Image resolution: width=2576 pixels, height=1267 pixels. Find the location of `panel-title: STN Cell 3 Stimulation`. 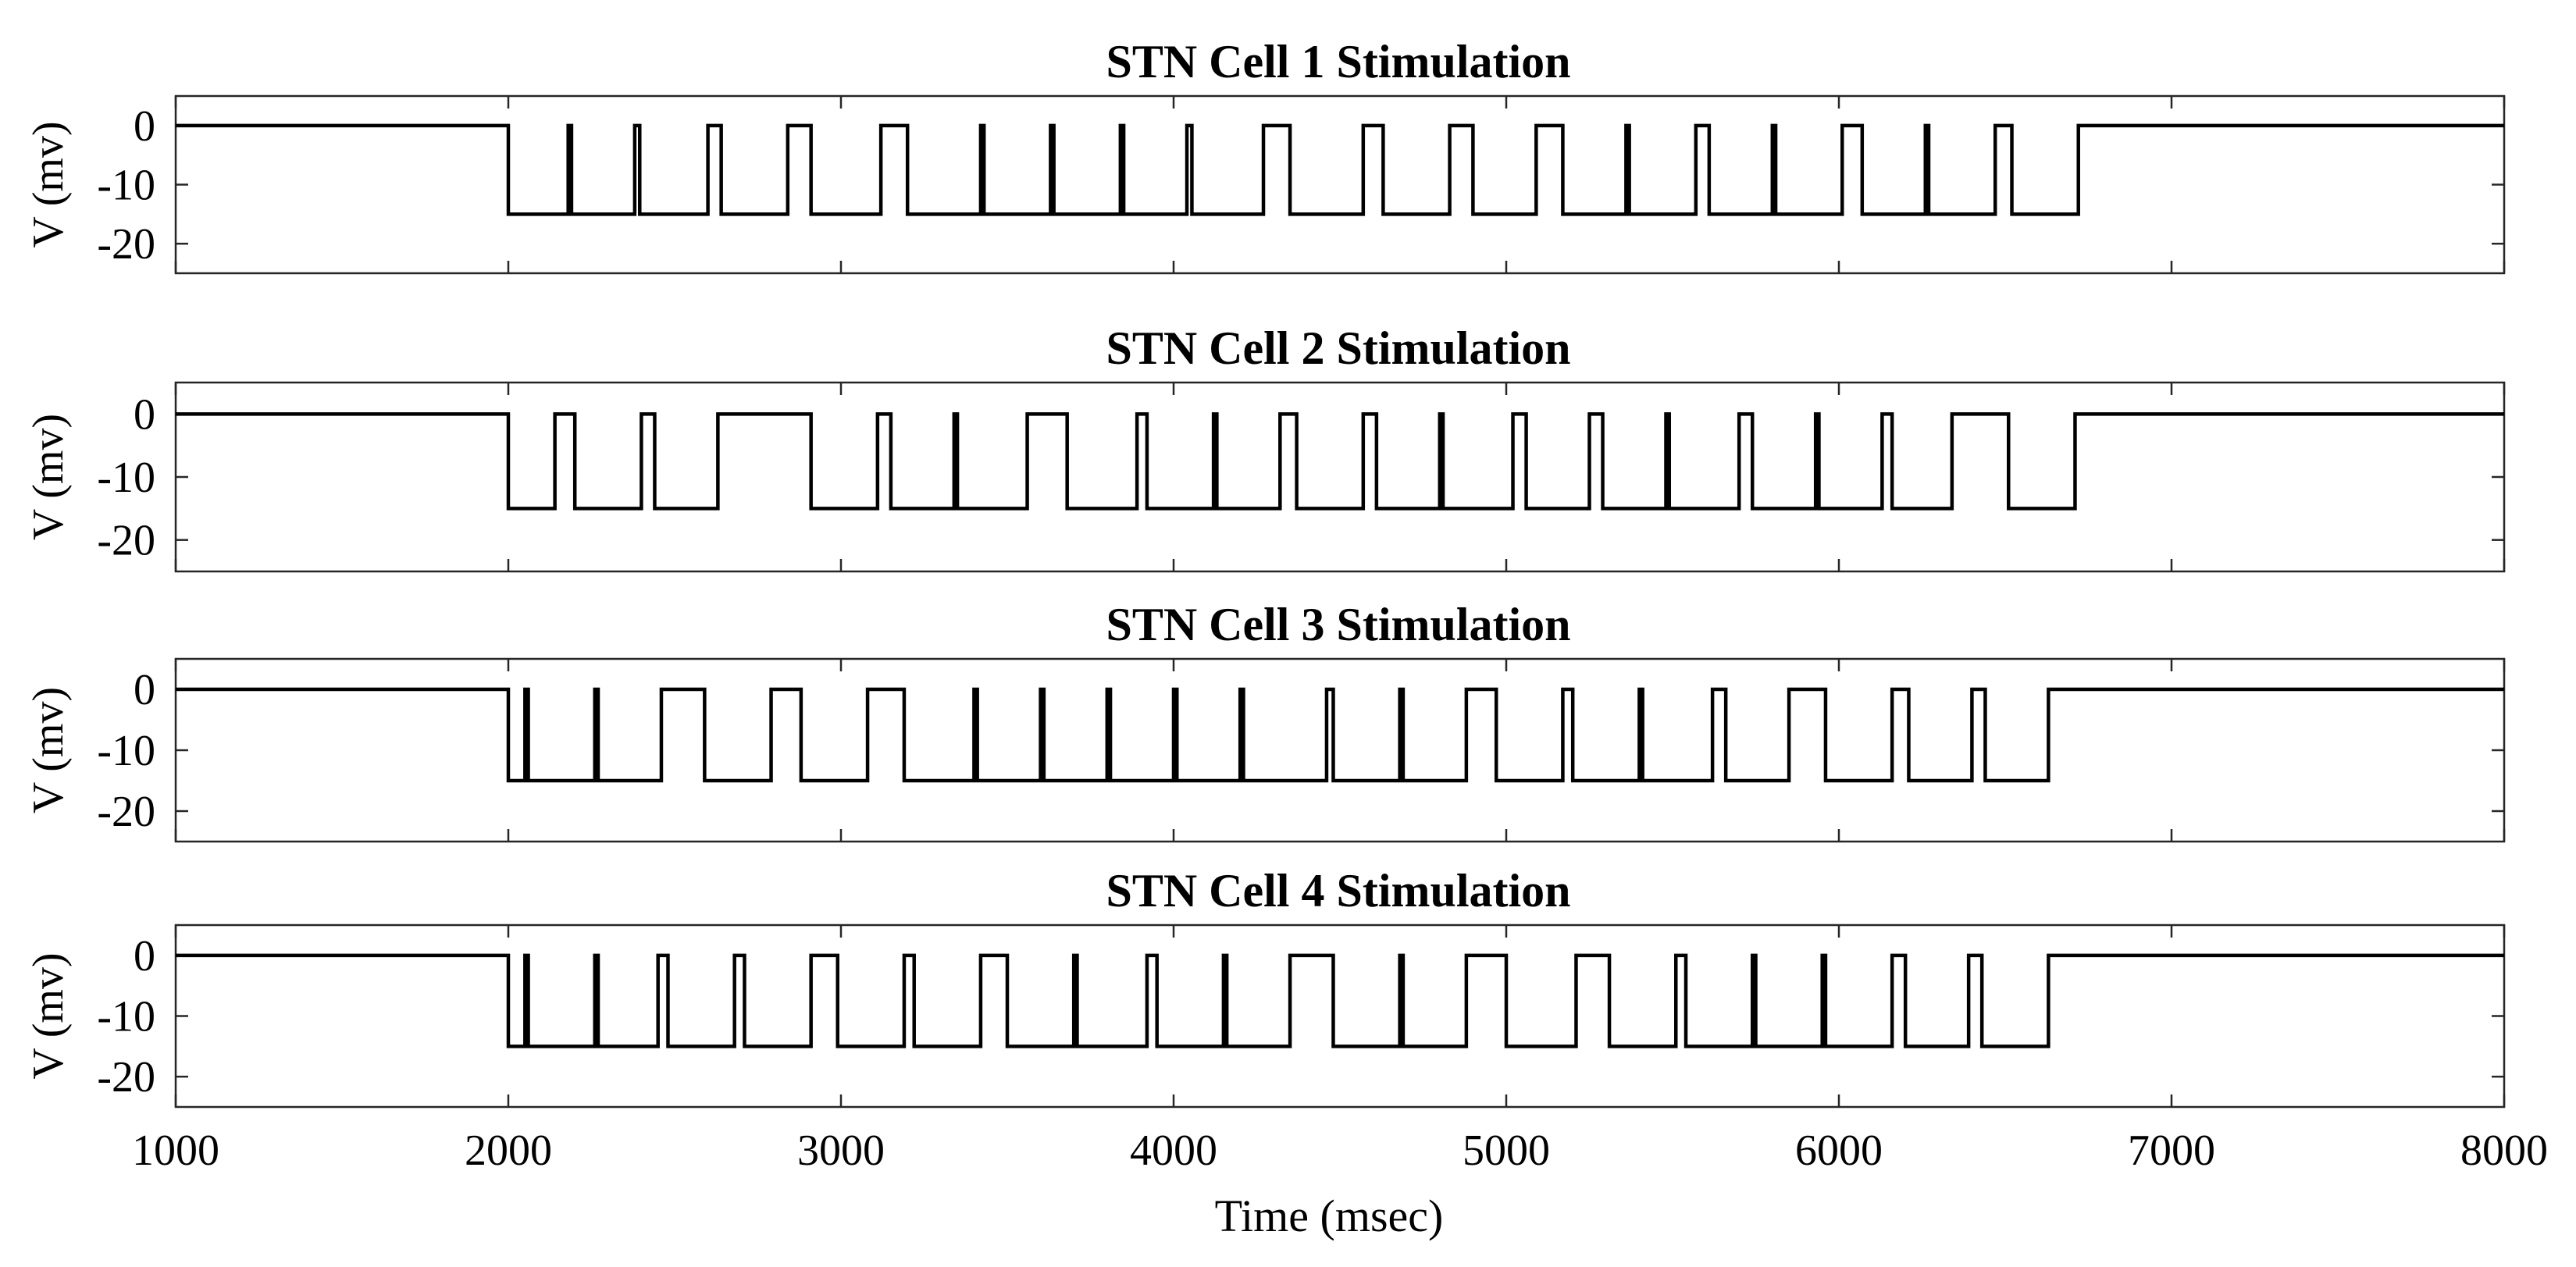

panel-title: STN Cell 3 Stimulation is located at coordinates (1338, 624).